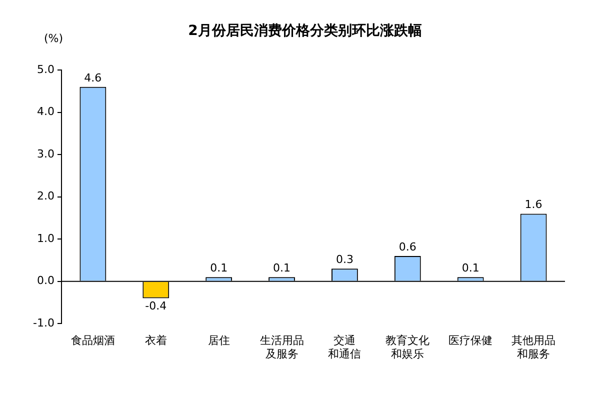 This screenshot has width=610, height=394. I want to click on x-tick-label: 其他用品和服务, so click(534, 347).